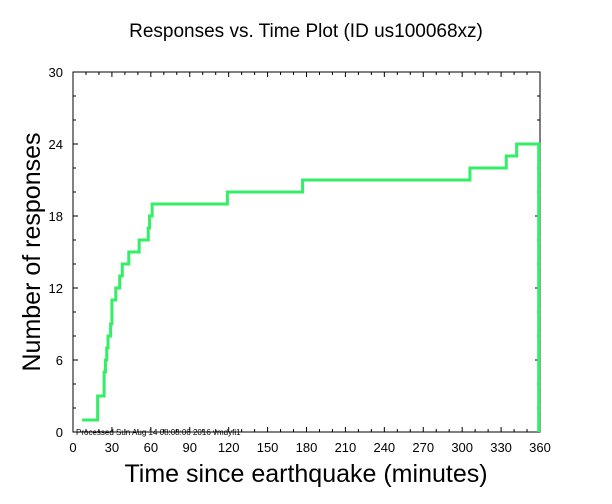 This screenshot has height=504, width=612. I want to click on y-tick-label: 30, so click(56, 72).